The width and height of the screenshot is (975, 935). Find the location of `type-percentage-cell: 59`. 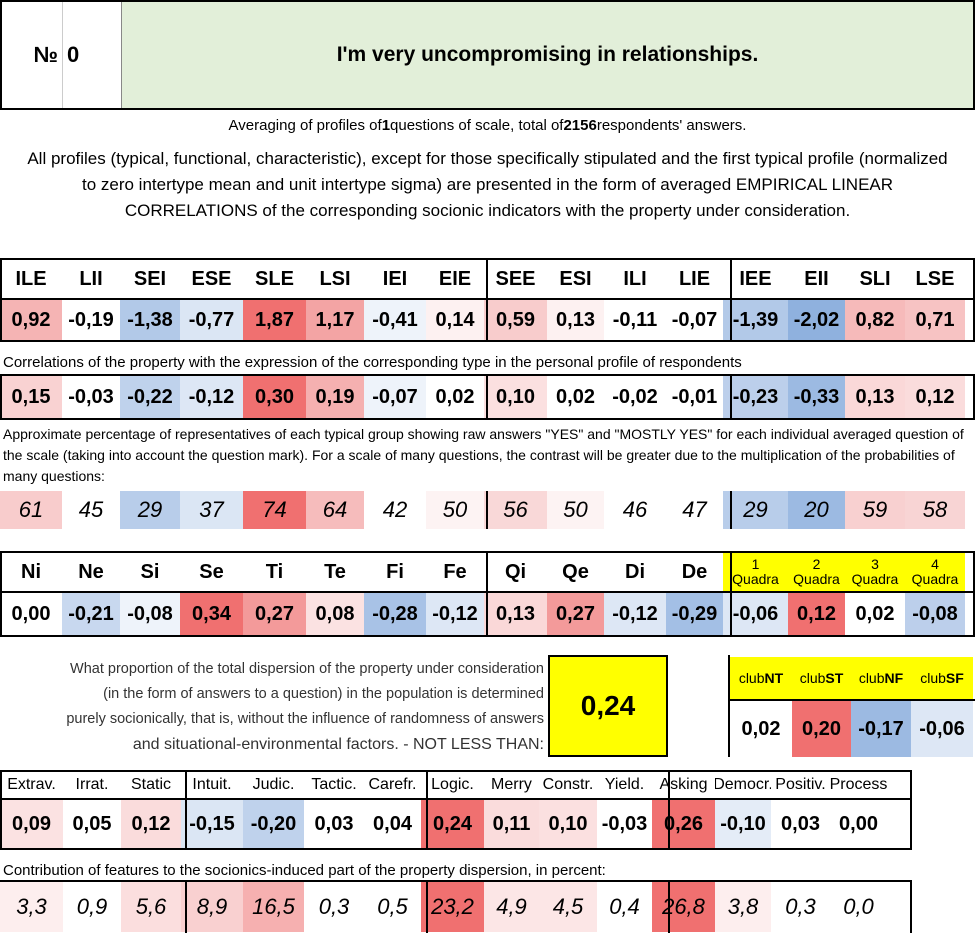

type-percentage-cell: 59 is located at coordinates (875, 510).